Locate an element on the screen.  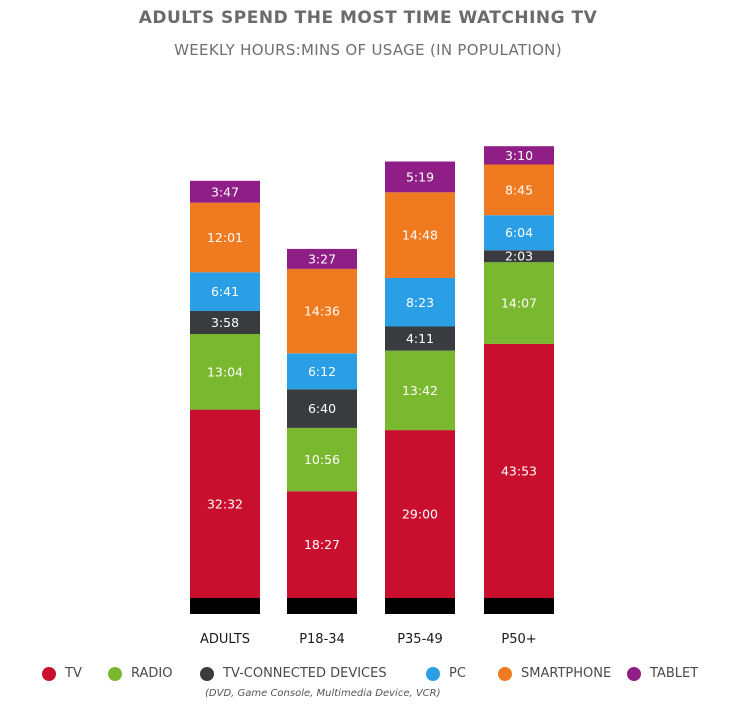
data-label-pc-p50: 6:04 is located at coordinates (519, 232).